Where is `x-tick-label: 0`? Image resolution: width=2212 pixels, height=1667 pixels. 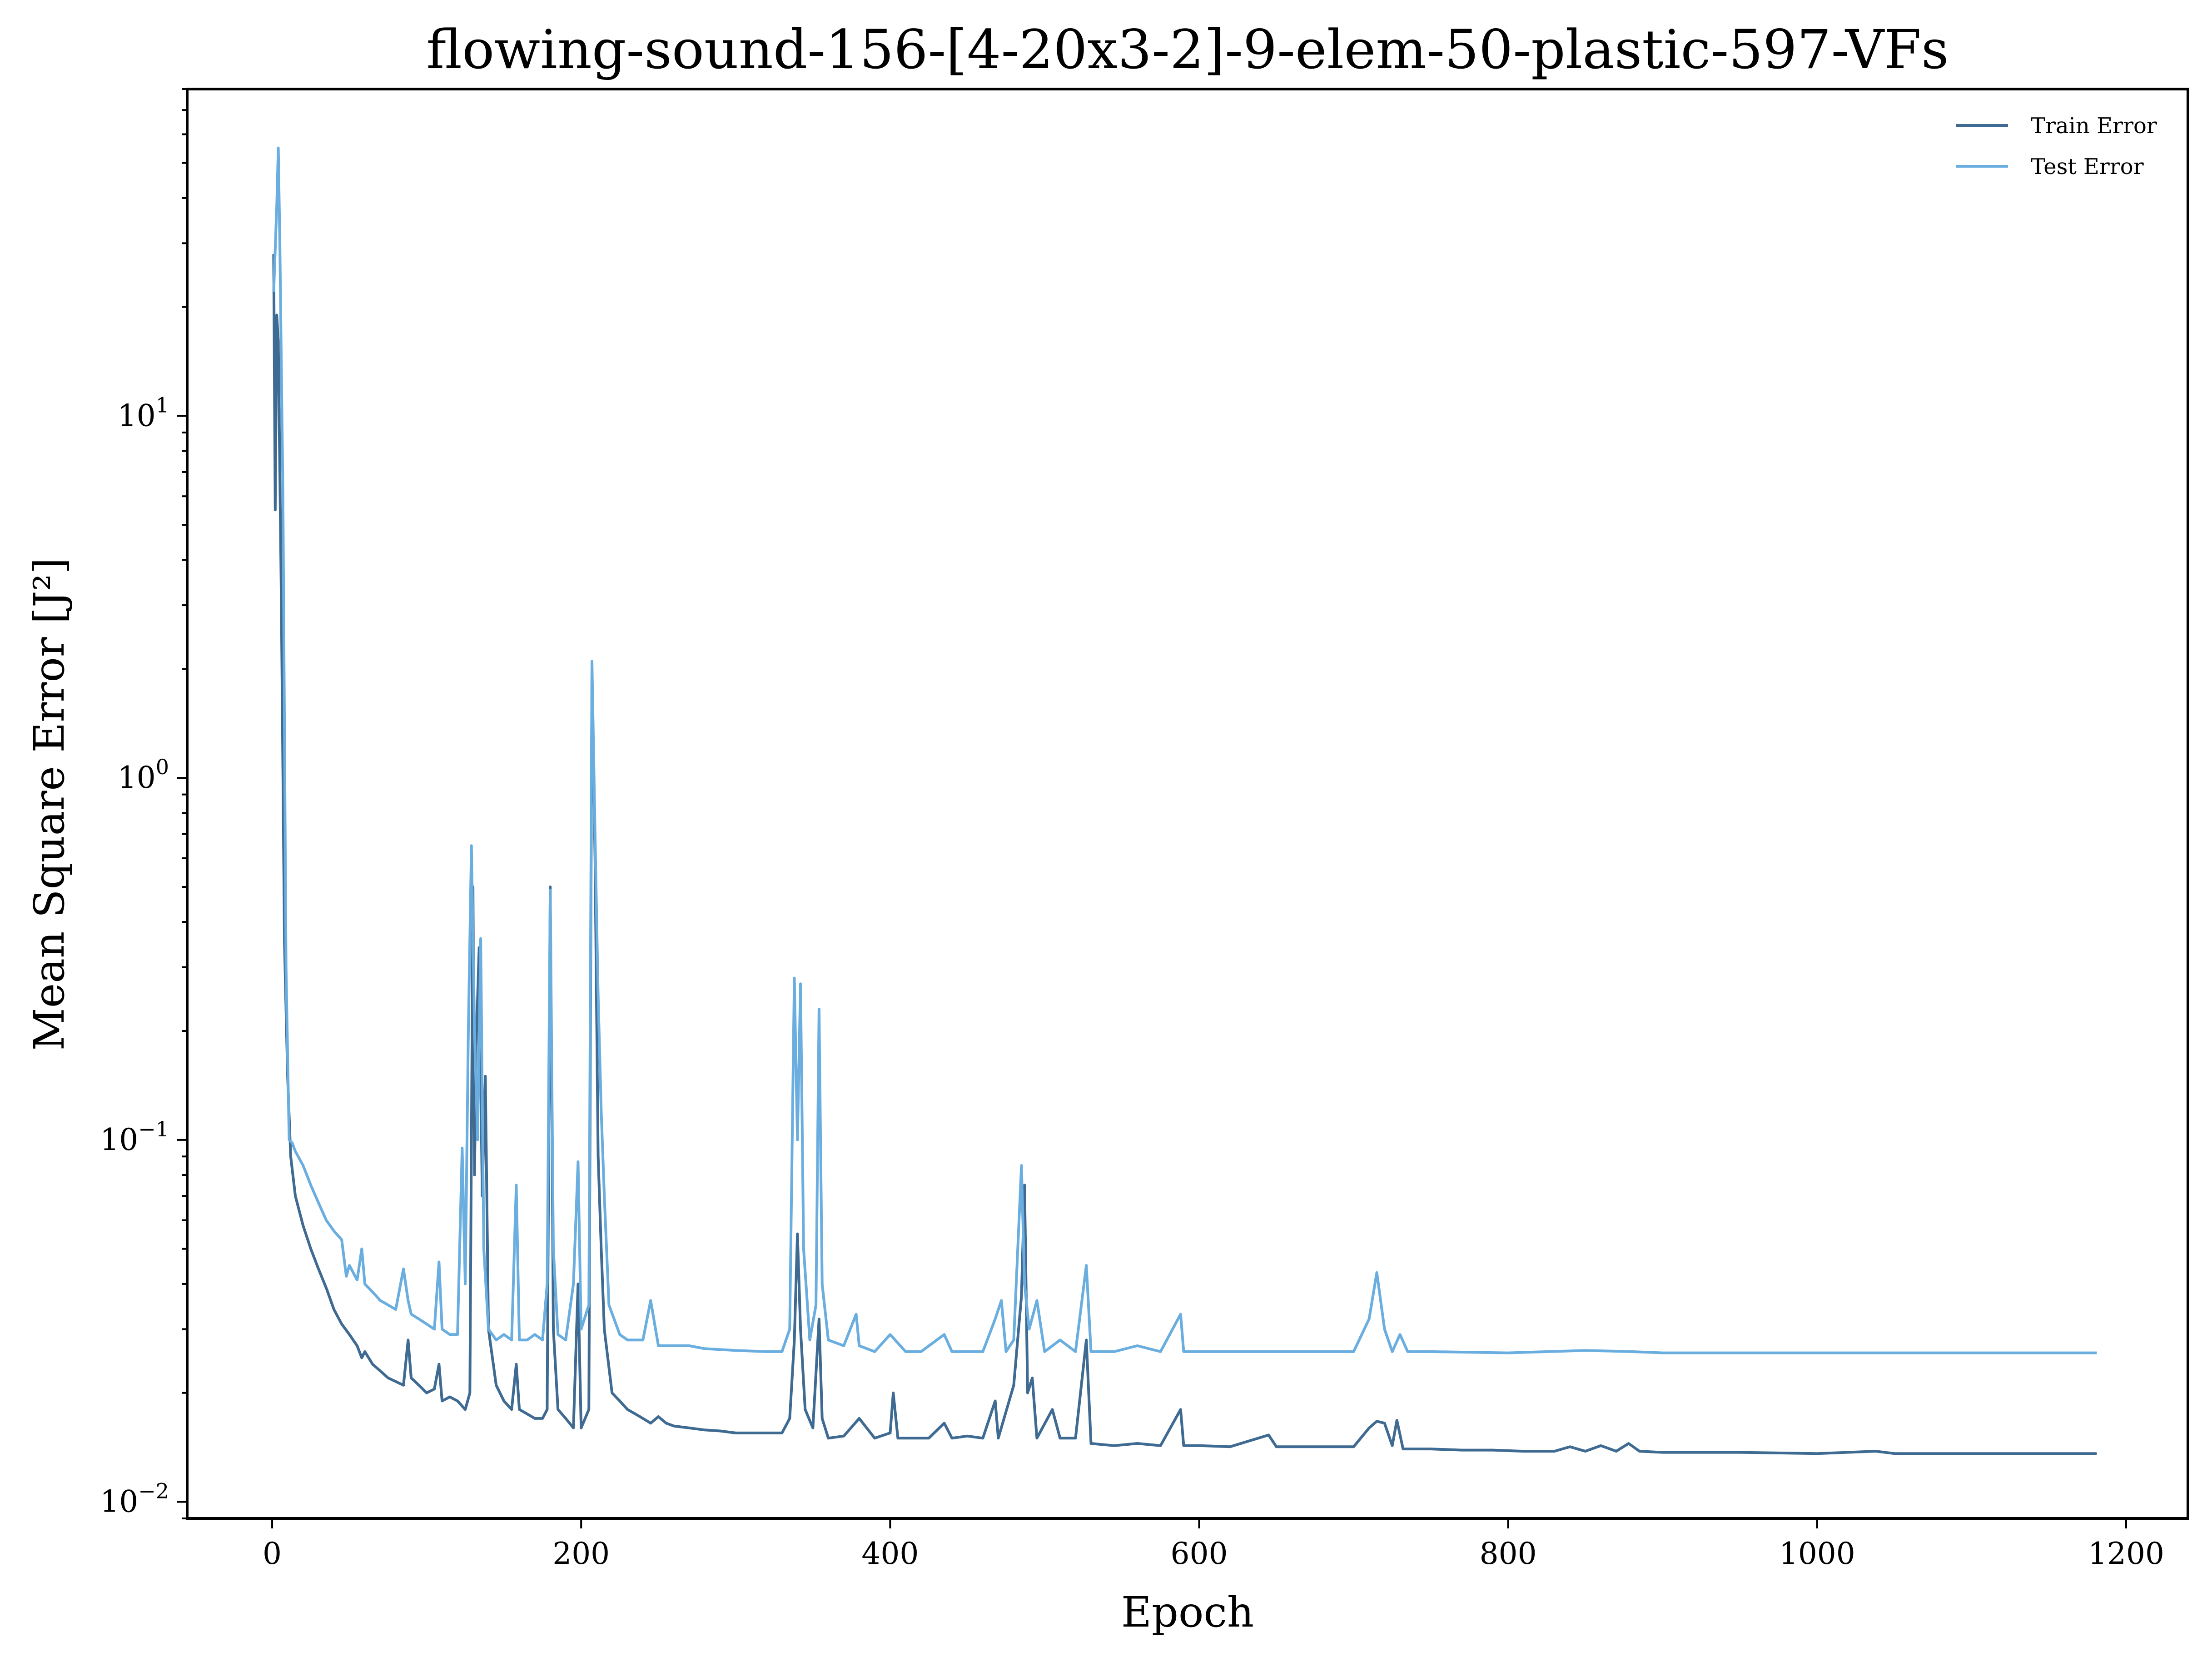
x-tick-label: 0 is located at coordinates (272, 1553).